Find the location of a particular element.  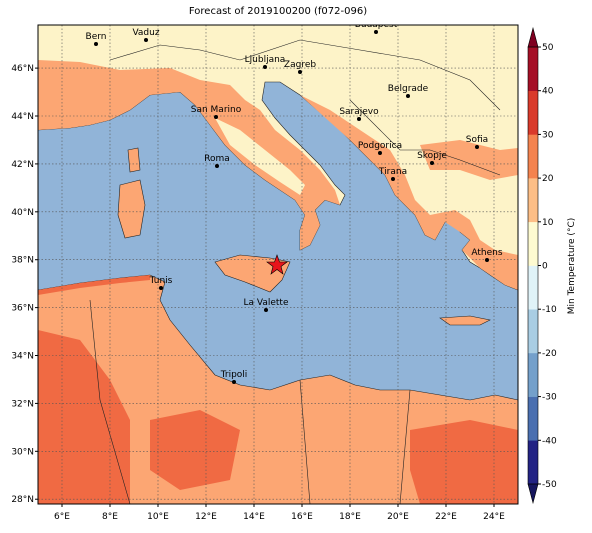

colorbar-label: Min Temperature (°C) is located at coordinates (572, 266).